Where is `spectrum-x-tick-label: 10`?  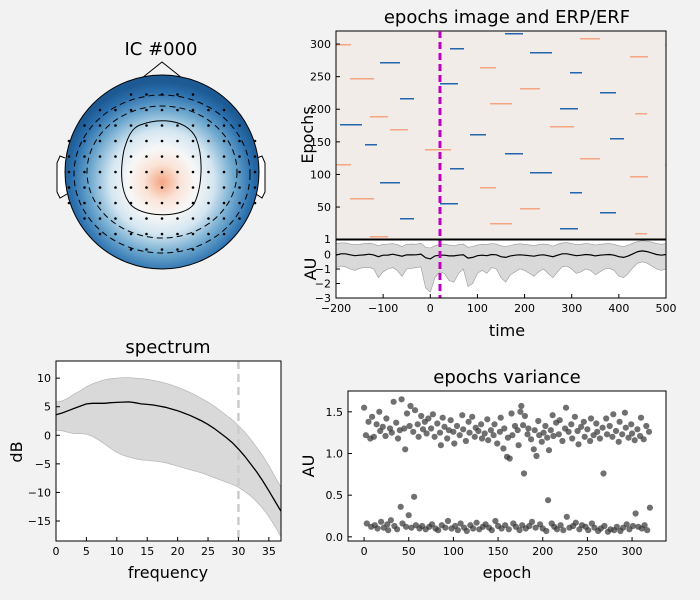
spectrum-x-tick-label: 10 is located at coordinates (117, 551).